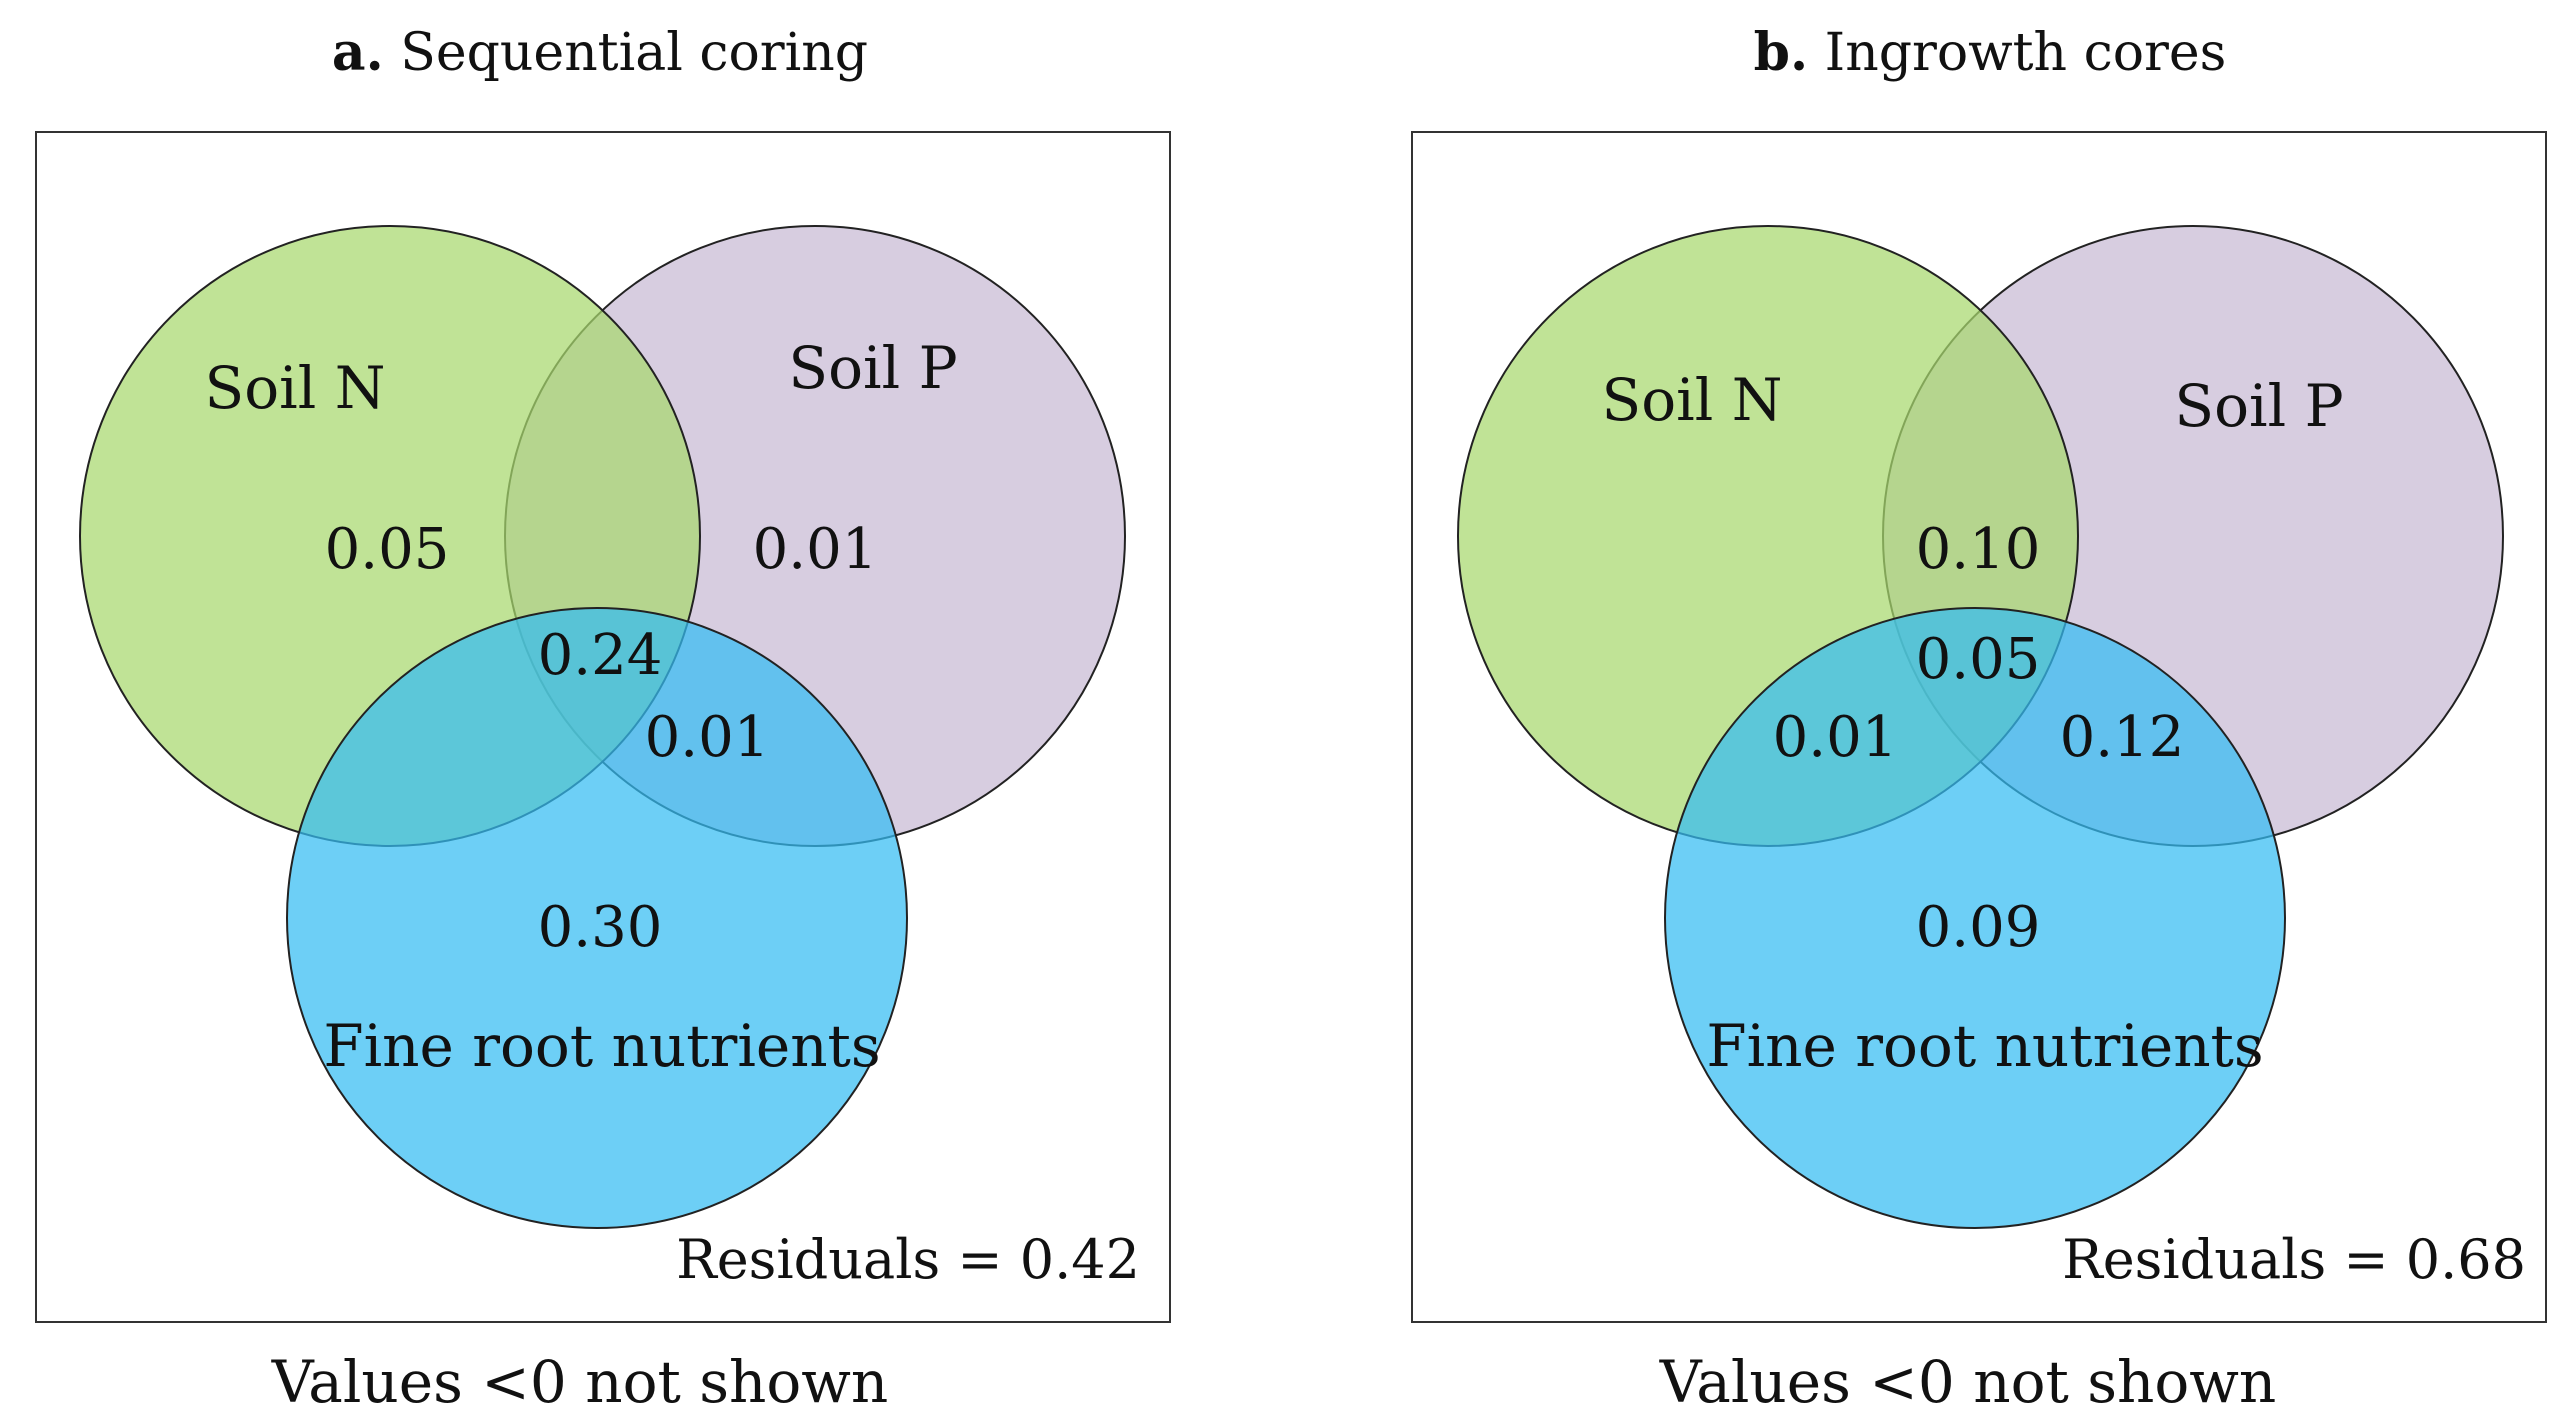 Image resolution: width=2566 pixels, height=1424 pixels. I want to click on panel-a-footnote: Values <0 not shown, so click(580, 1382).